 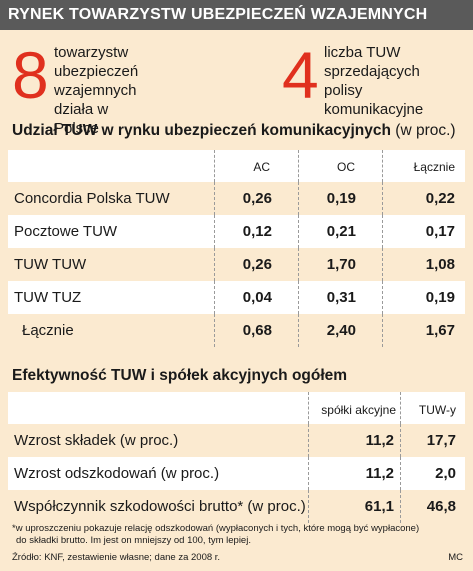 I want to click on row-label: Concordia Polska TUW, so click(x=92, y=198).